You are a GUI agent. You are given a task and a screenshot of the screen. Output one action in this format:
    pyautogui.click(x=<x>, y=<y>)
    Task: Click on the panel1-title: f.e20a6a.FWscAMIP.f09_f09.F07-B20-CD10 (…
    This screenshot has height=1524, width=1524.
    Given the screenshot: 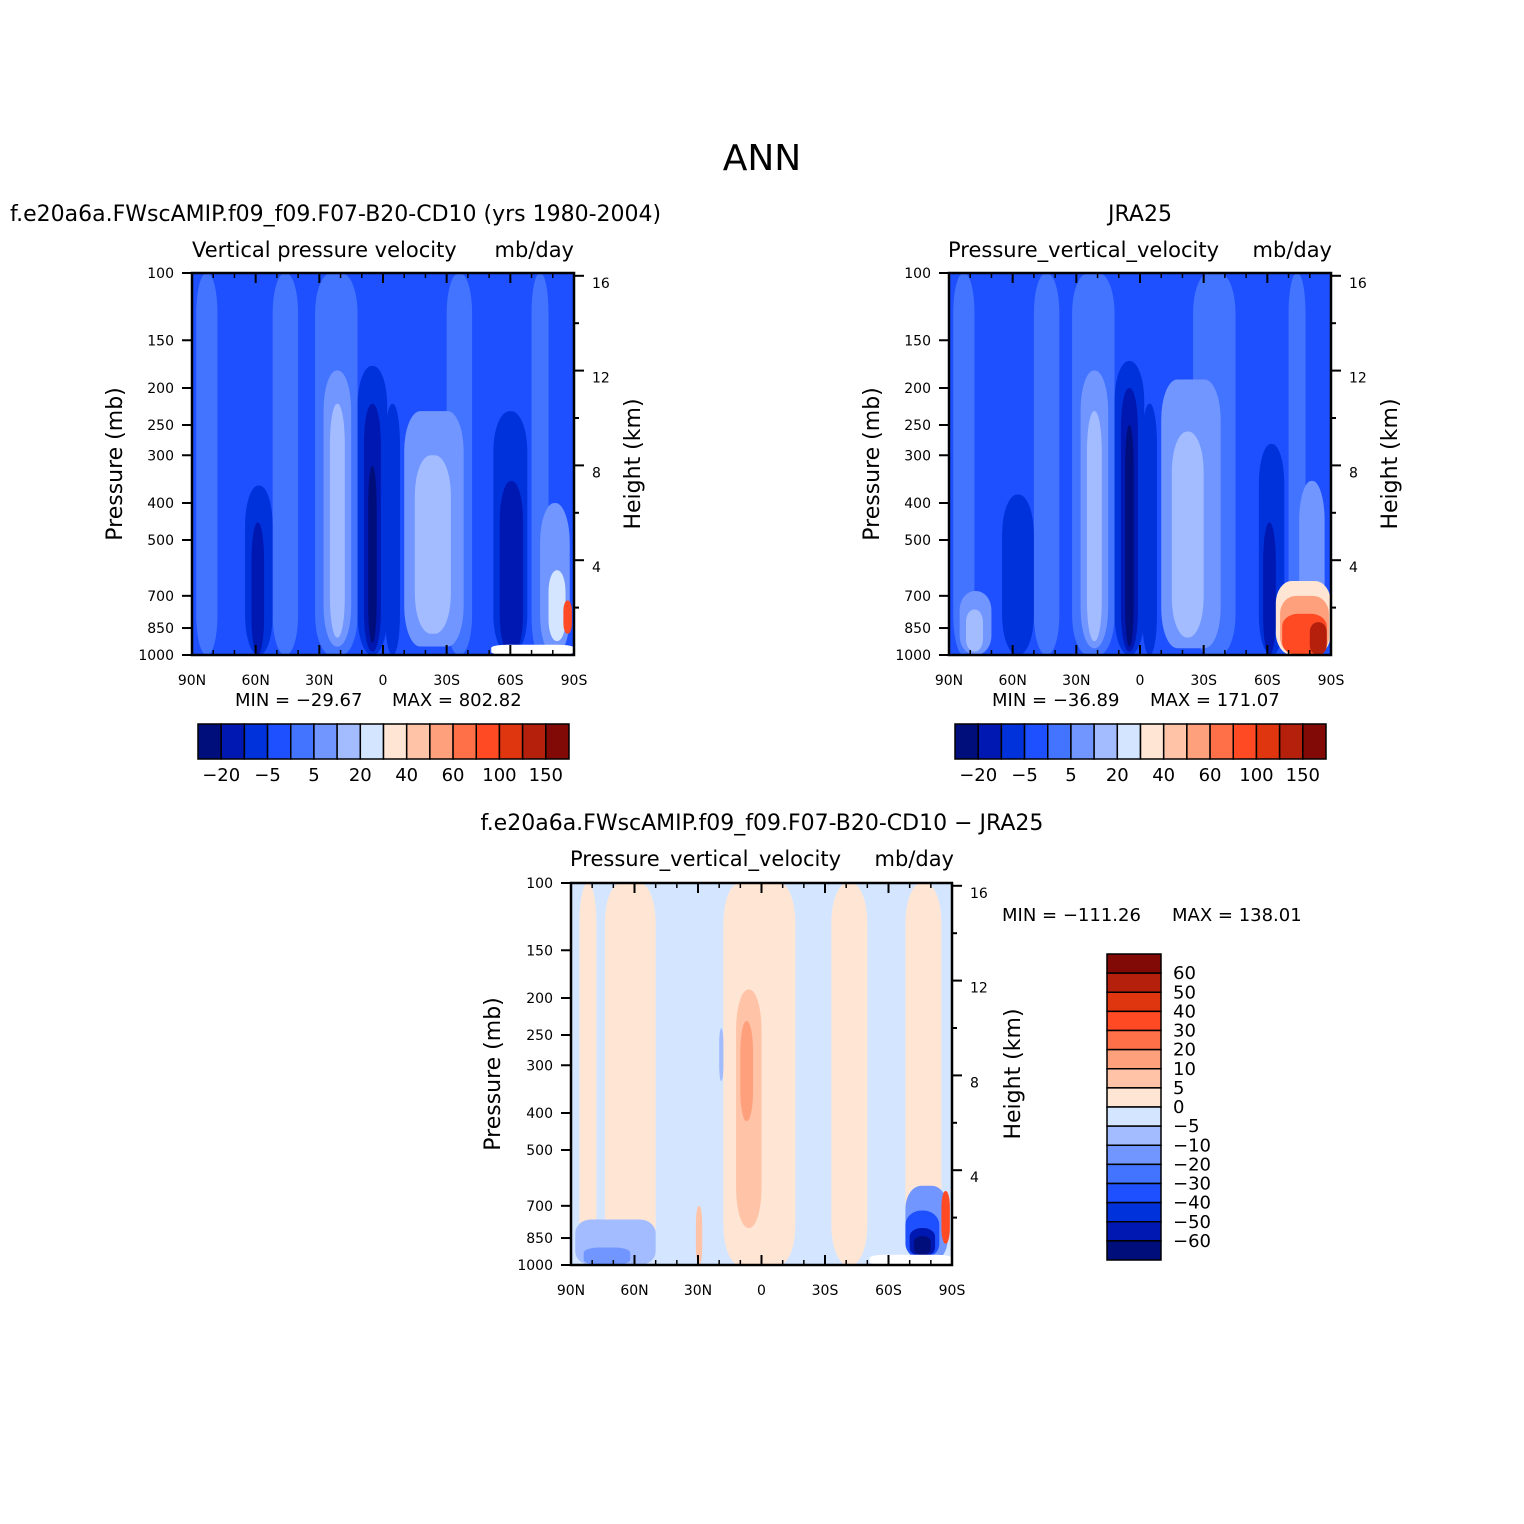 What is the action you would take?
    pyautogui.click(x=336, y=214)
    